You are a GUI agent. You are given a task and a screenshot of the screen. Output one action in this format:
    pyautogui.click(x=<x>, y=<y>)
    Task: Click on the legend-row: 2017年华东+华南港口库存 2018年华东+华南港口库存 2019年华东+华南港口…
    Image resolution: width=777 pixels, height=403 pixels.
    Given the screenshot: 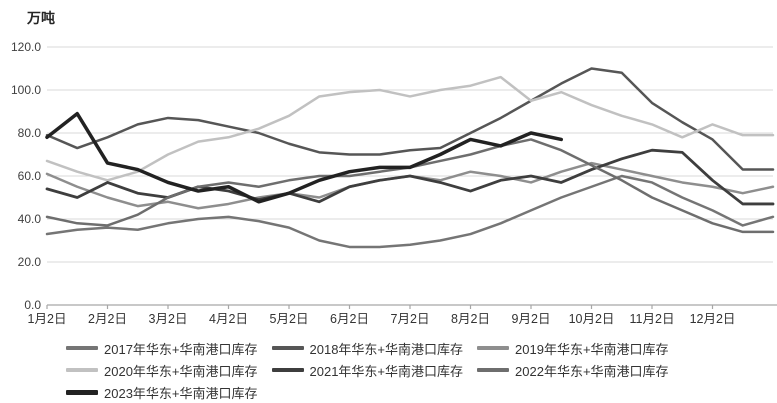 What is the action you would take?
    pyautogui.click(x=416, y=348)
    